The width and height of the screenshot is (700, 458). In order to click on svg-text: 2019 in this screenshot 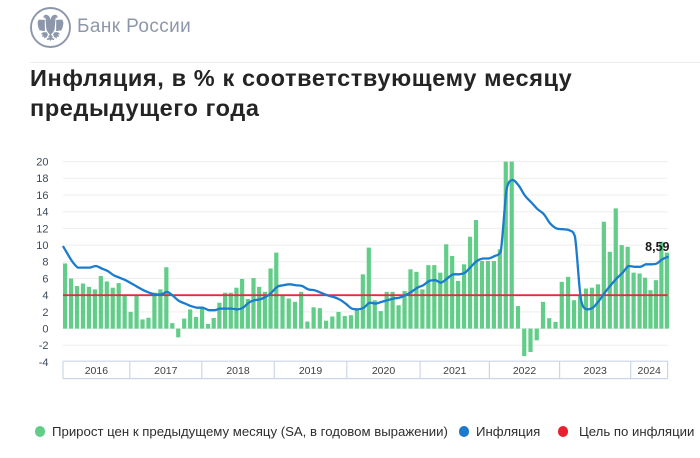, I will do `click(311, 371)`.